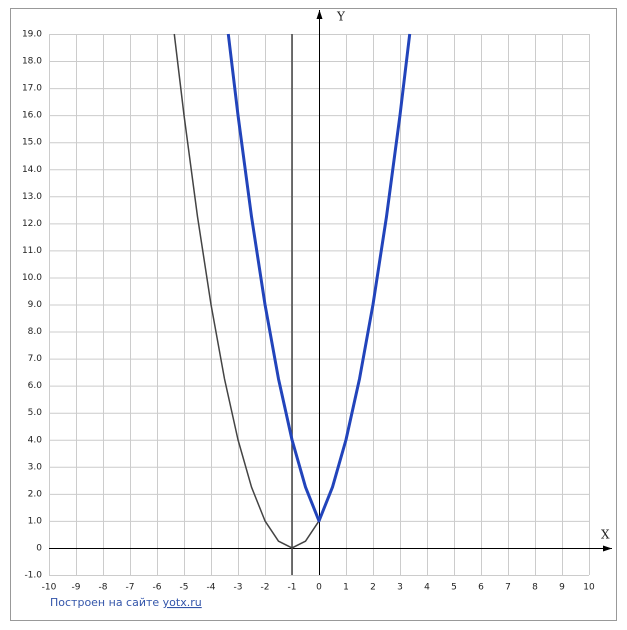  What do you see at coordinates (535, 588) in the screenshot?
I see `x-tick-label: 8` at bounding box center [535, 588].